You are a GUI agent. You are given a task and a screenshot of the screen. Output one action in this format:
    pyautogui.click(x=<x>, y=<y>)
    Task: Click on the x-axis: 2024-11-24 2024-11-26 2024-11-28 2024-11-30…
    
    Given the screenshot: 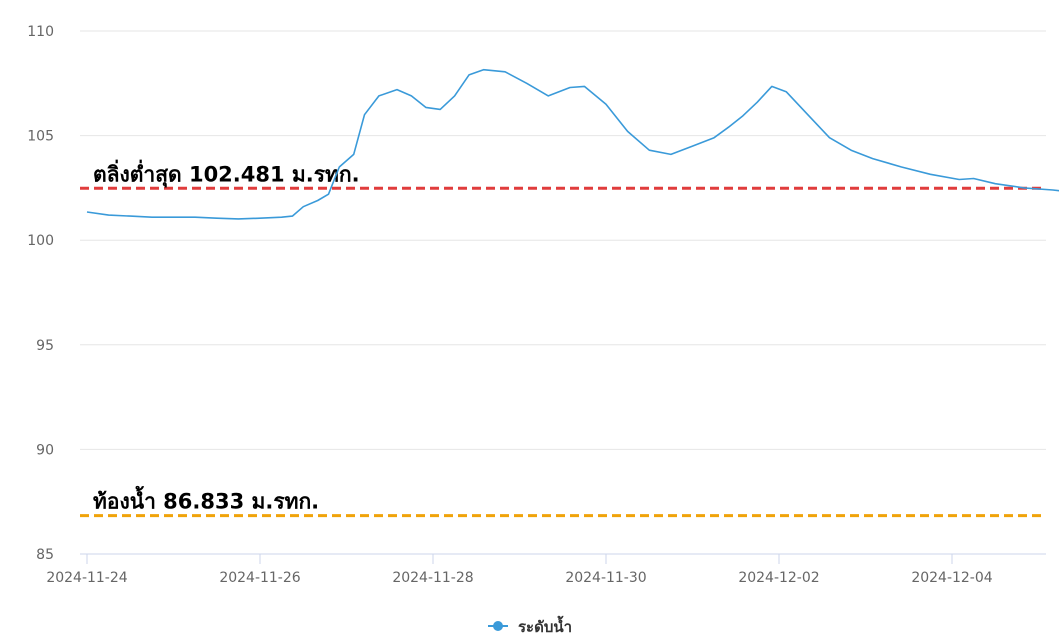 What is the action you would take?
    pyautogui.click(x=546, y=569)
    